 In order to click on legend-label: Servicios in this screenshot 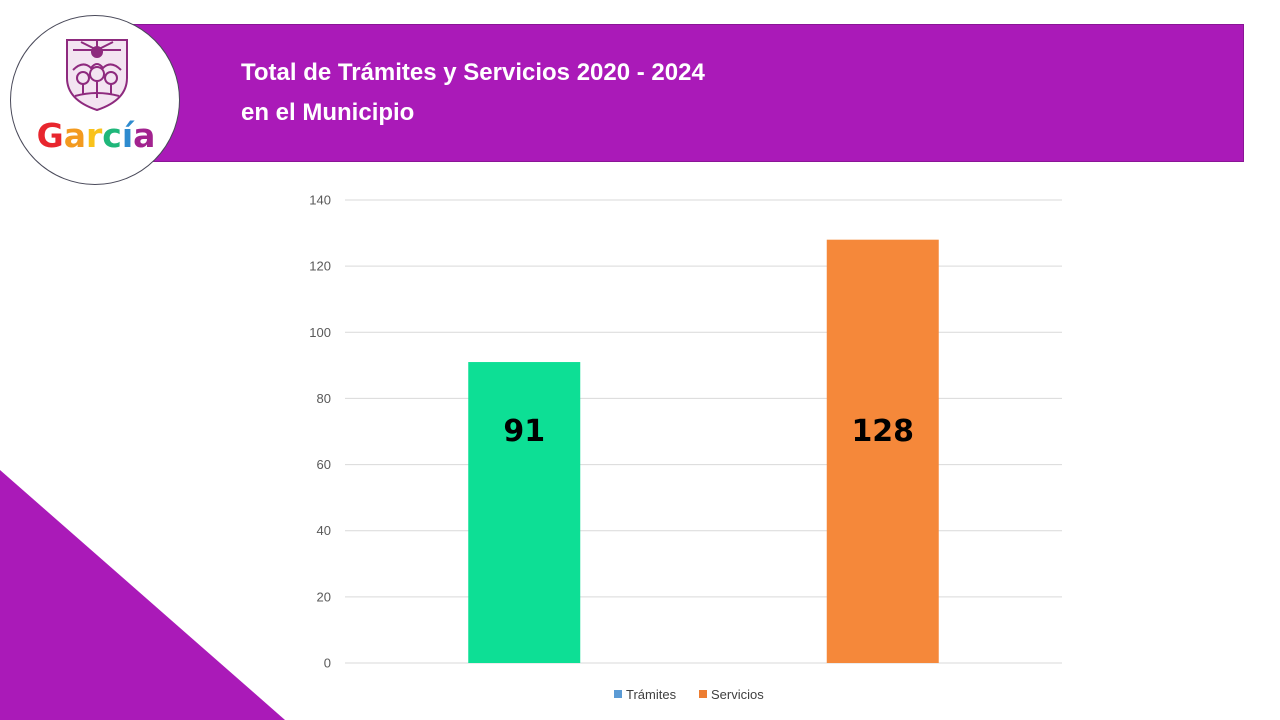, I will do `click(737, 694)`.